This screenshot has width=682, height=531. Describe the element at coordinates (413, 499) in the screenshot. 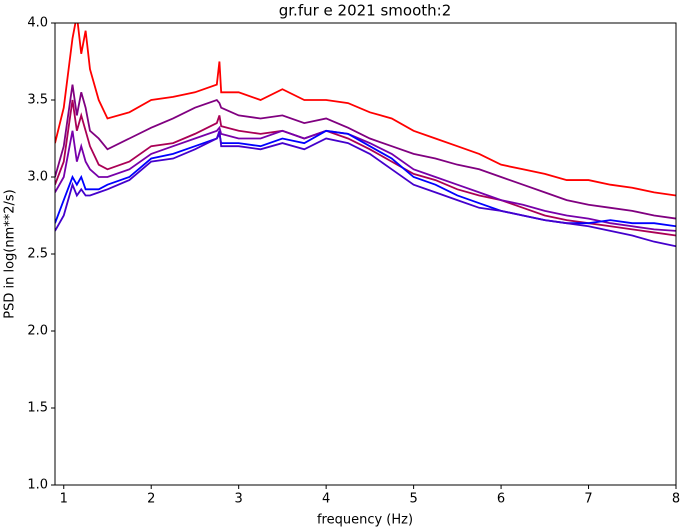

I see `x-tick-label: 5` at that location.